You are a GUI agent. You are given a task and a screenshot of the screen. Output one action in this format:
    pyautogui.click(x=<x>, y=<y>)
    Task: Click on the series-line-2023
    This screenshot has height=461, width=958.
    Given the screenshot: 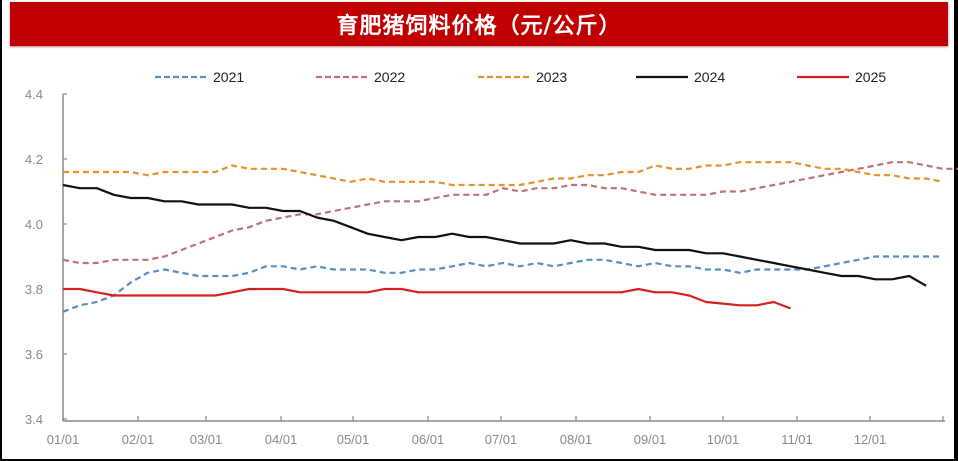 What is the action you would take?
    pyautogui.click(x=503, y=174)
    